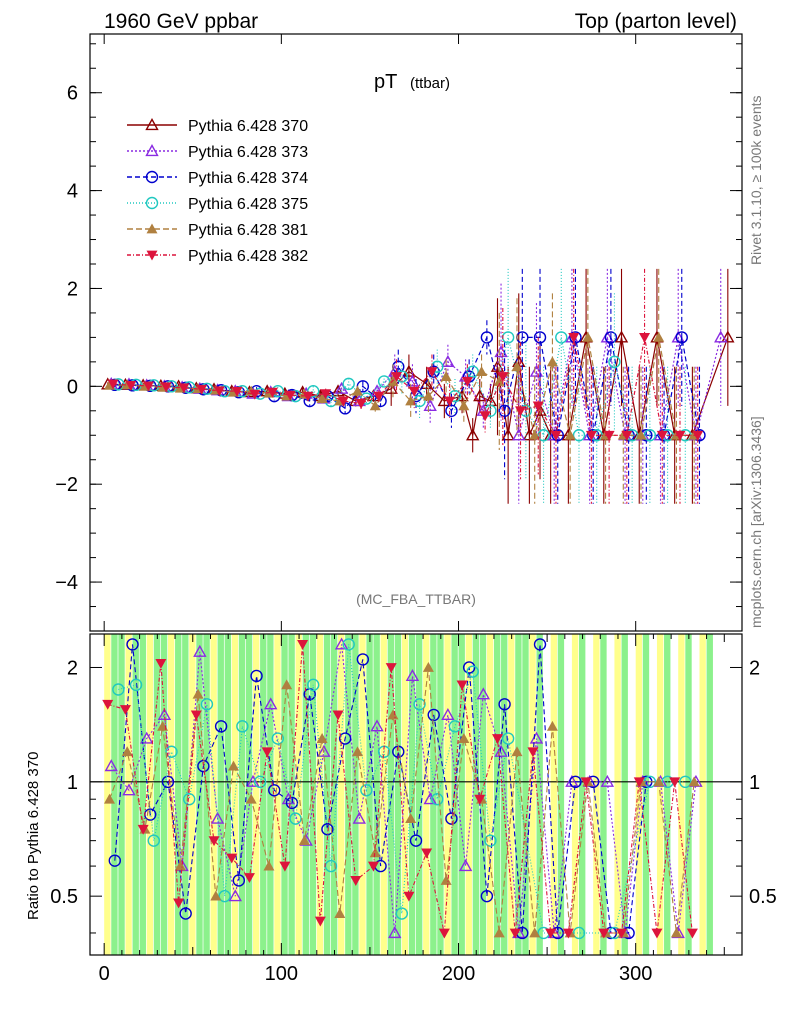  I want to click on legend-item: Pythia 6.428 375, so click(217, 204).